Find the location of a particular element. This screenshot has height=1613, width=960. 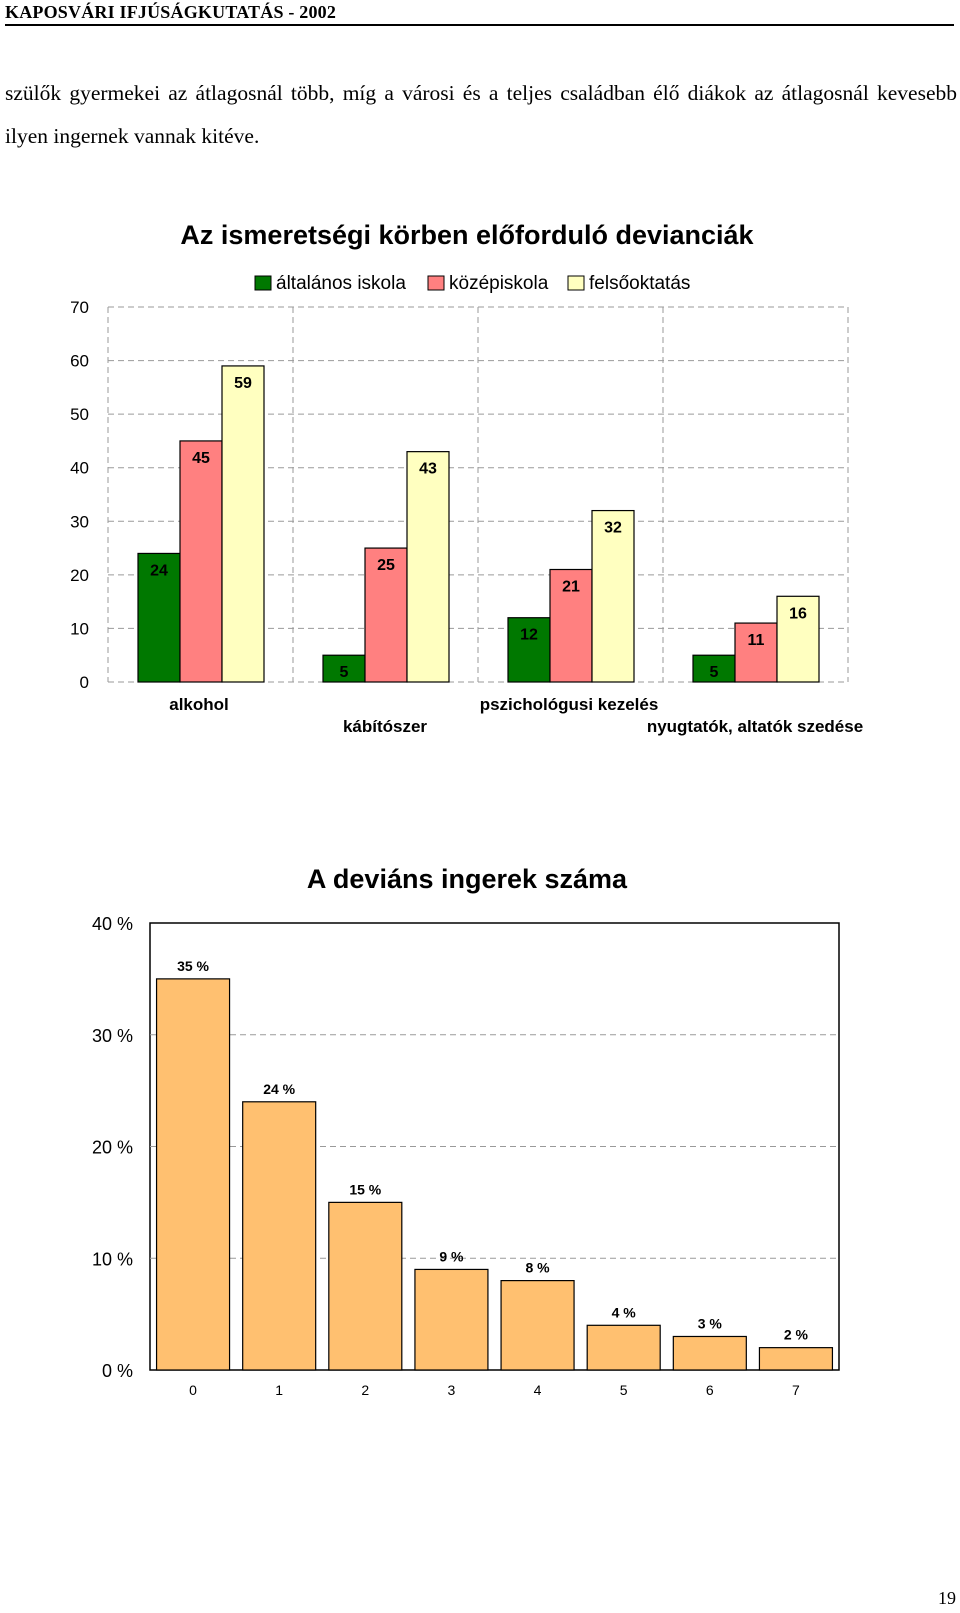

y-axis: 0 % 10 % 20 % 30 % 40 % is located at coordinates (112, 1147).